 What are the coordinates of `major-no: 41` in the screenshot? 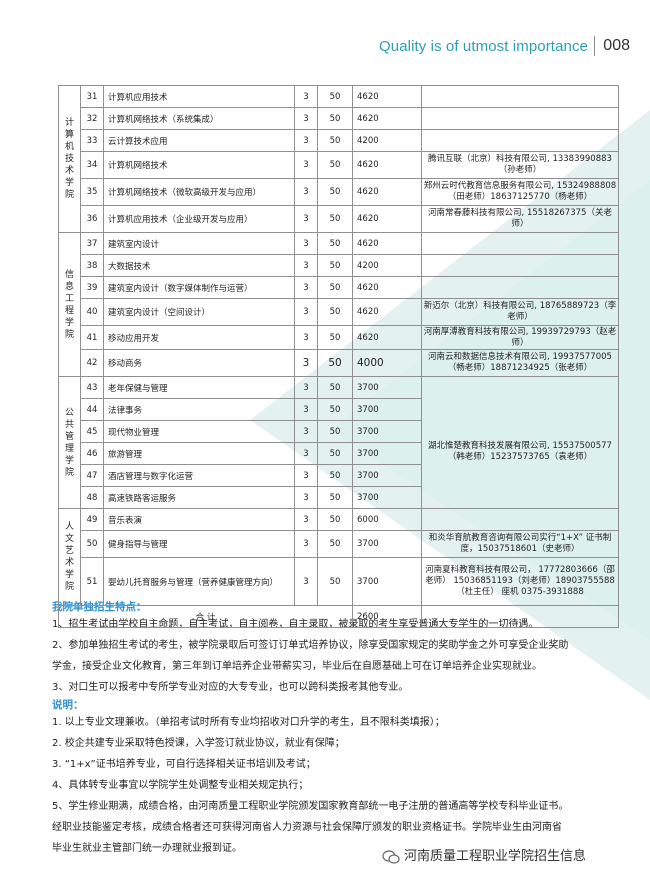 It's located at (92, 337).